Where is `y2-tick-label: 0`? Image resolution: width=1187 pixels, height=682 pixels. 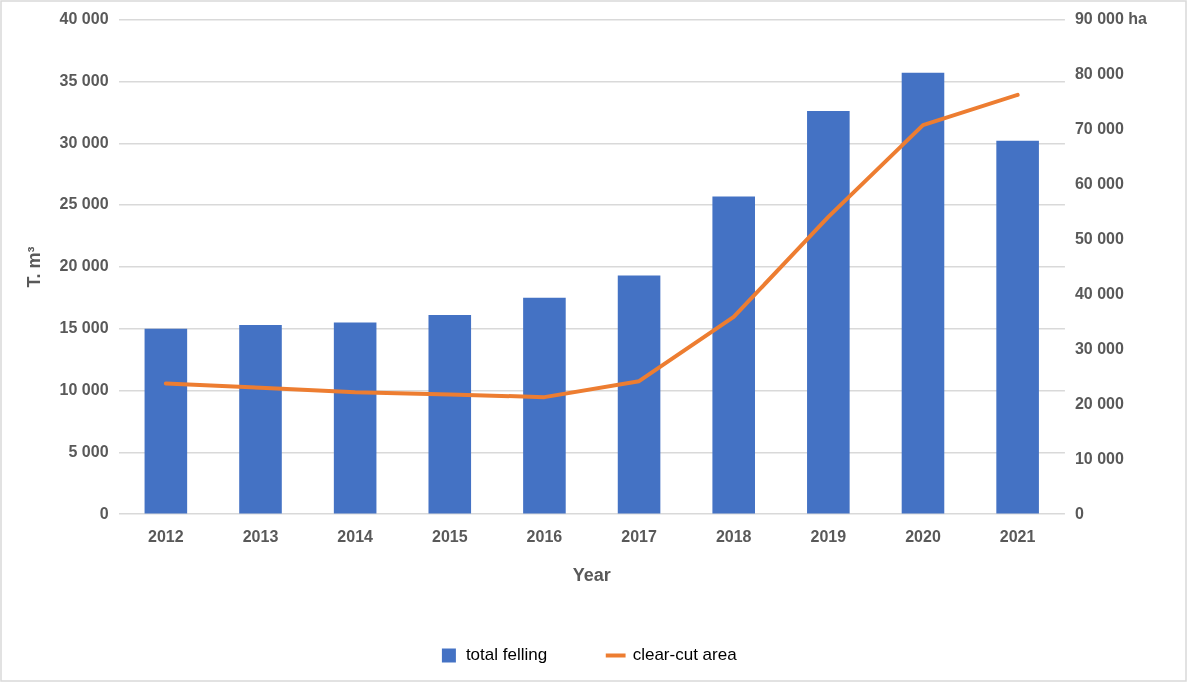
y2-tick-label: 0 is located at coordinates (1079, 513).